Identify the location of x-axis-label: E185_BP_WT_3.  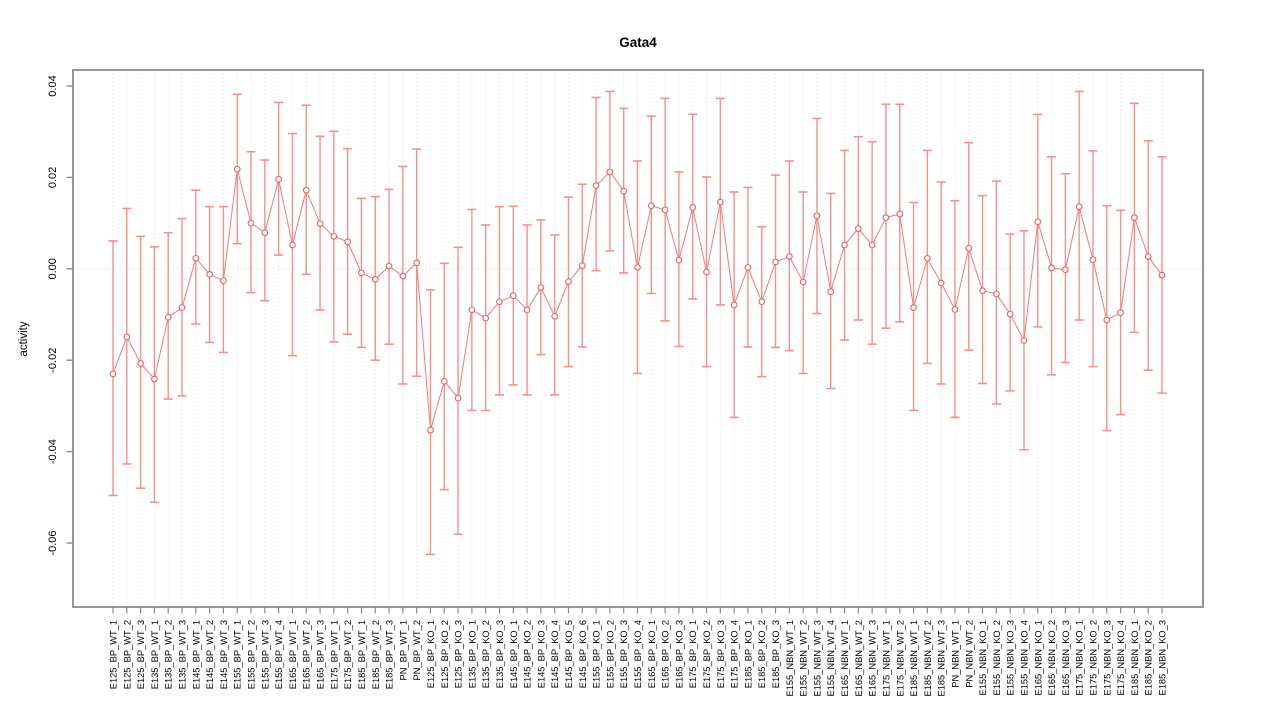
(390, 654).